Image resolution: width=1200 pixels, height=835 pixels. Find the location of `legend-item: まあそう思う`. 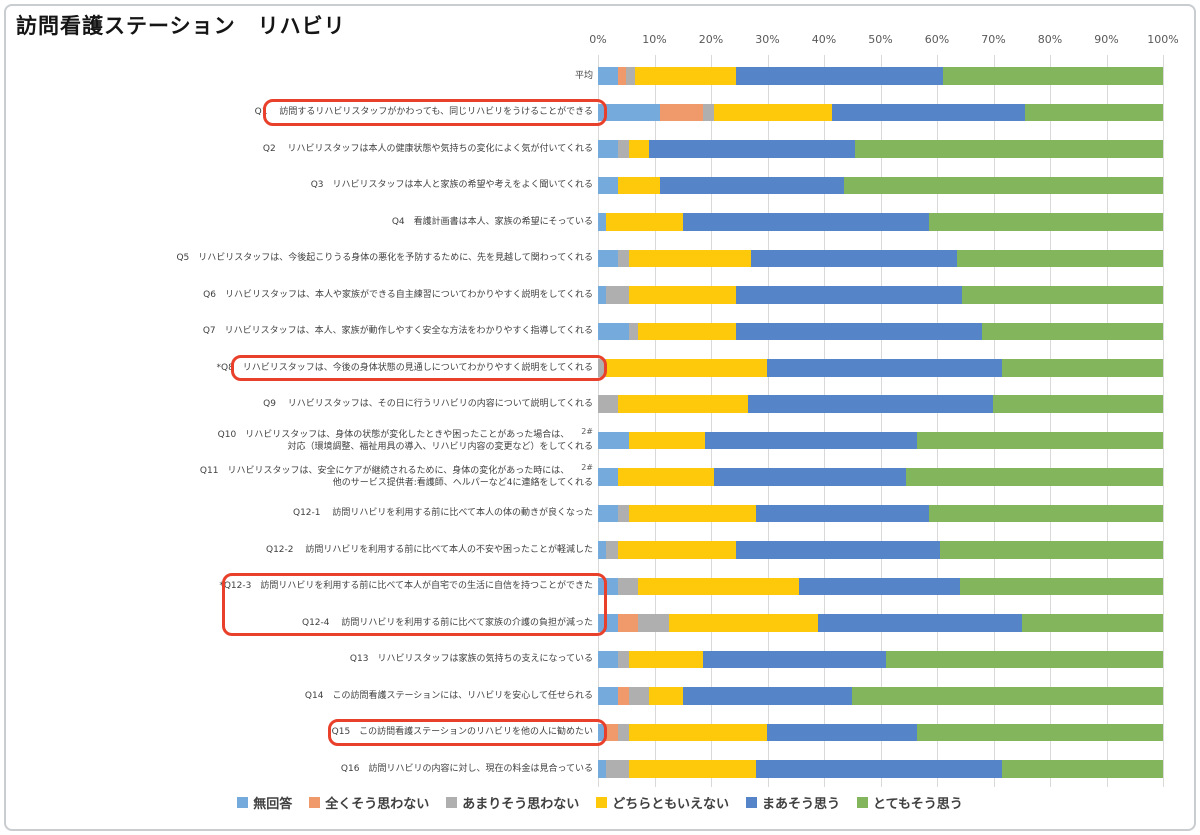

legend-item: まあそう思う is located at coordinates (793, 802).